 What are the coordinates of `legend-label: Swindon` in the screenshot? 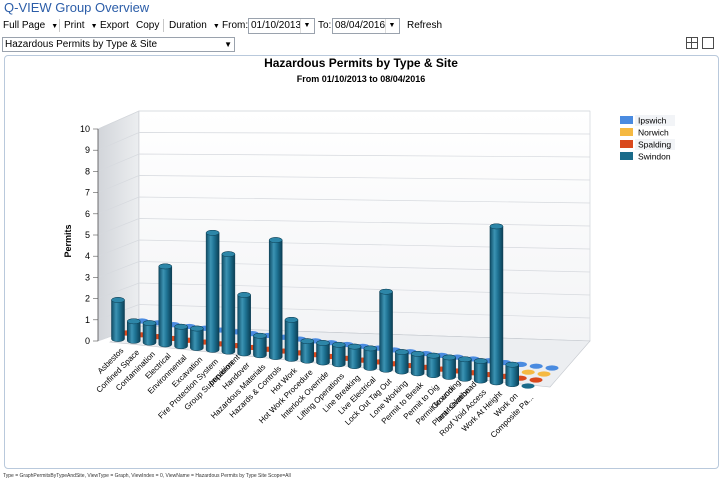 It's located at (654, 157).